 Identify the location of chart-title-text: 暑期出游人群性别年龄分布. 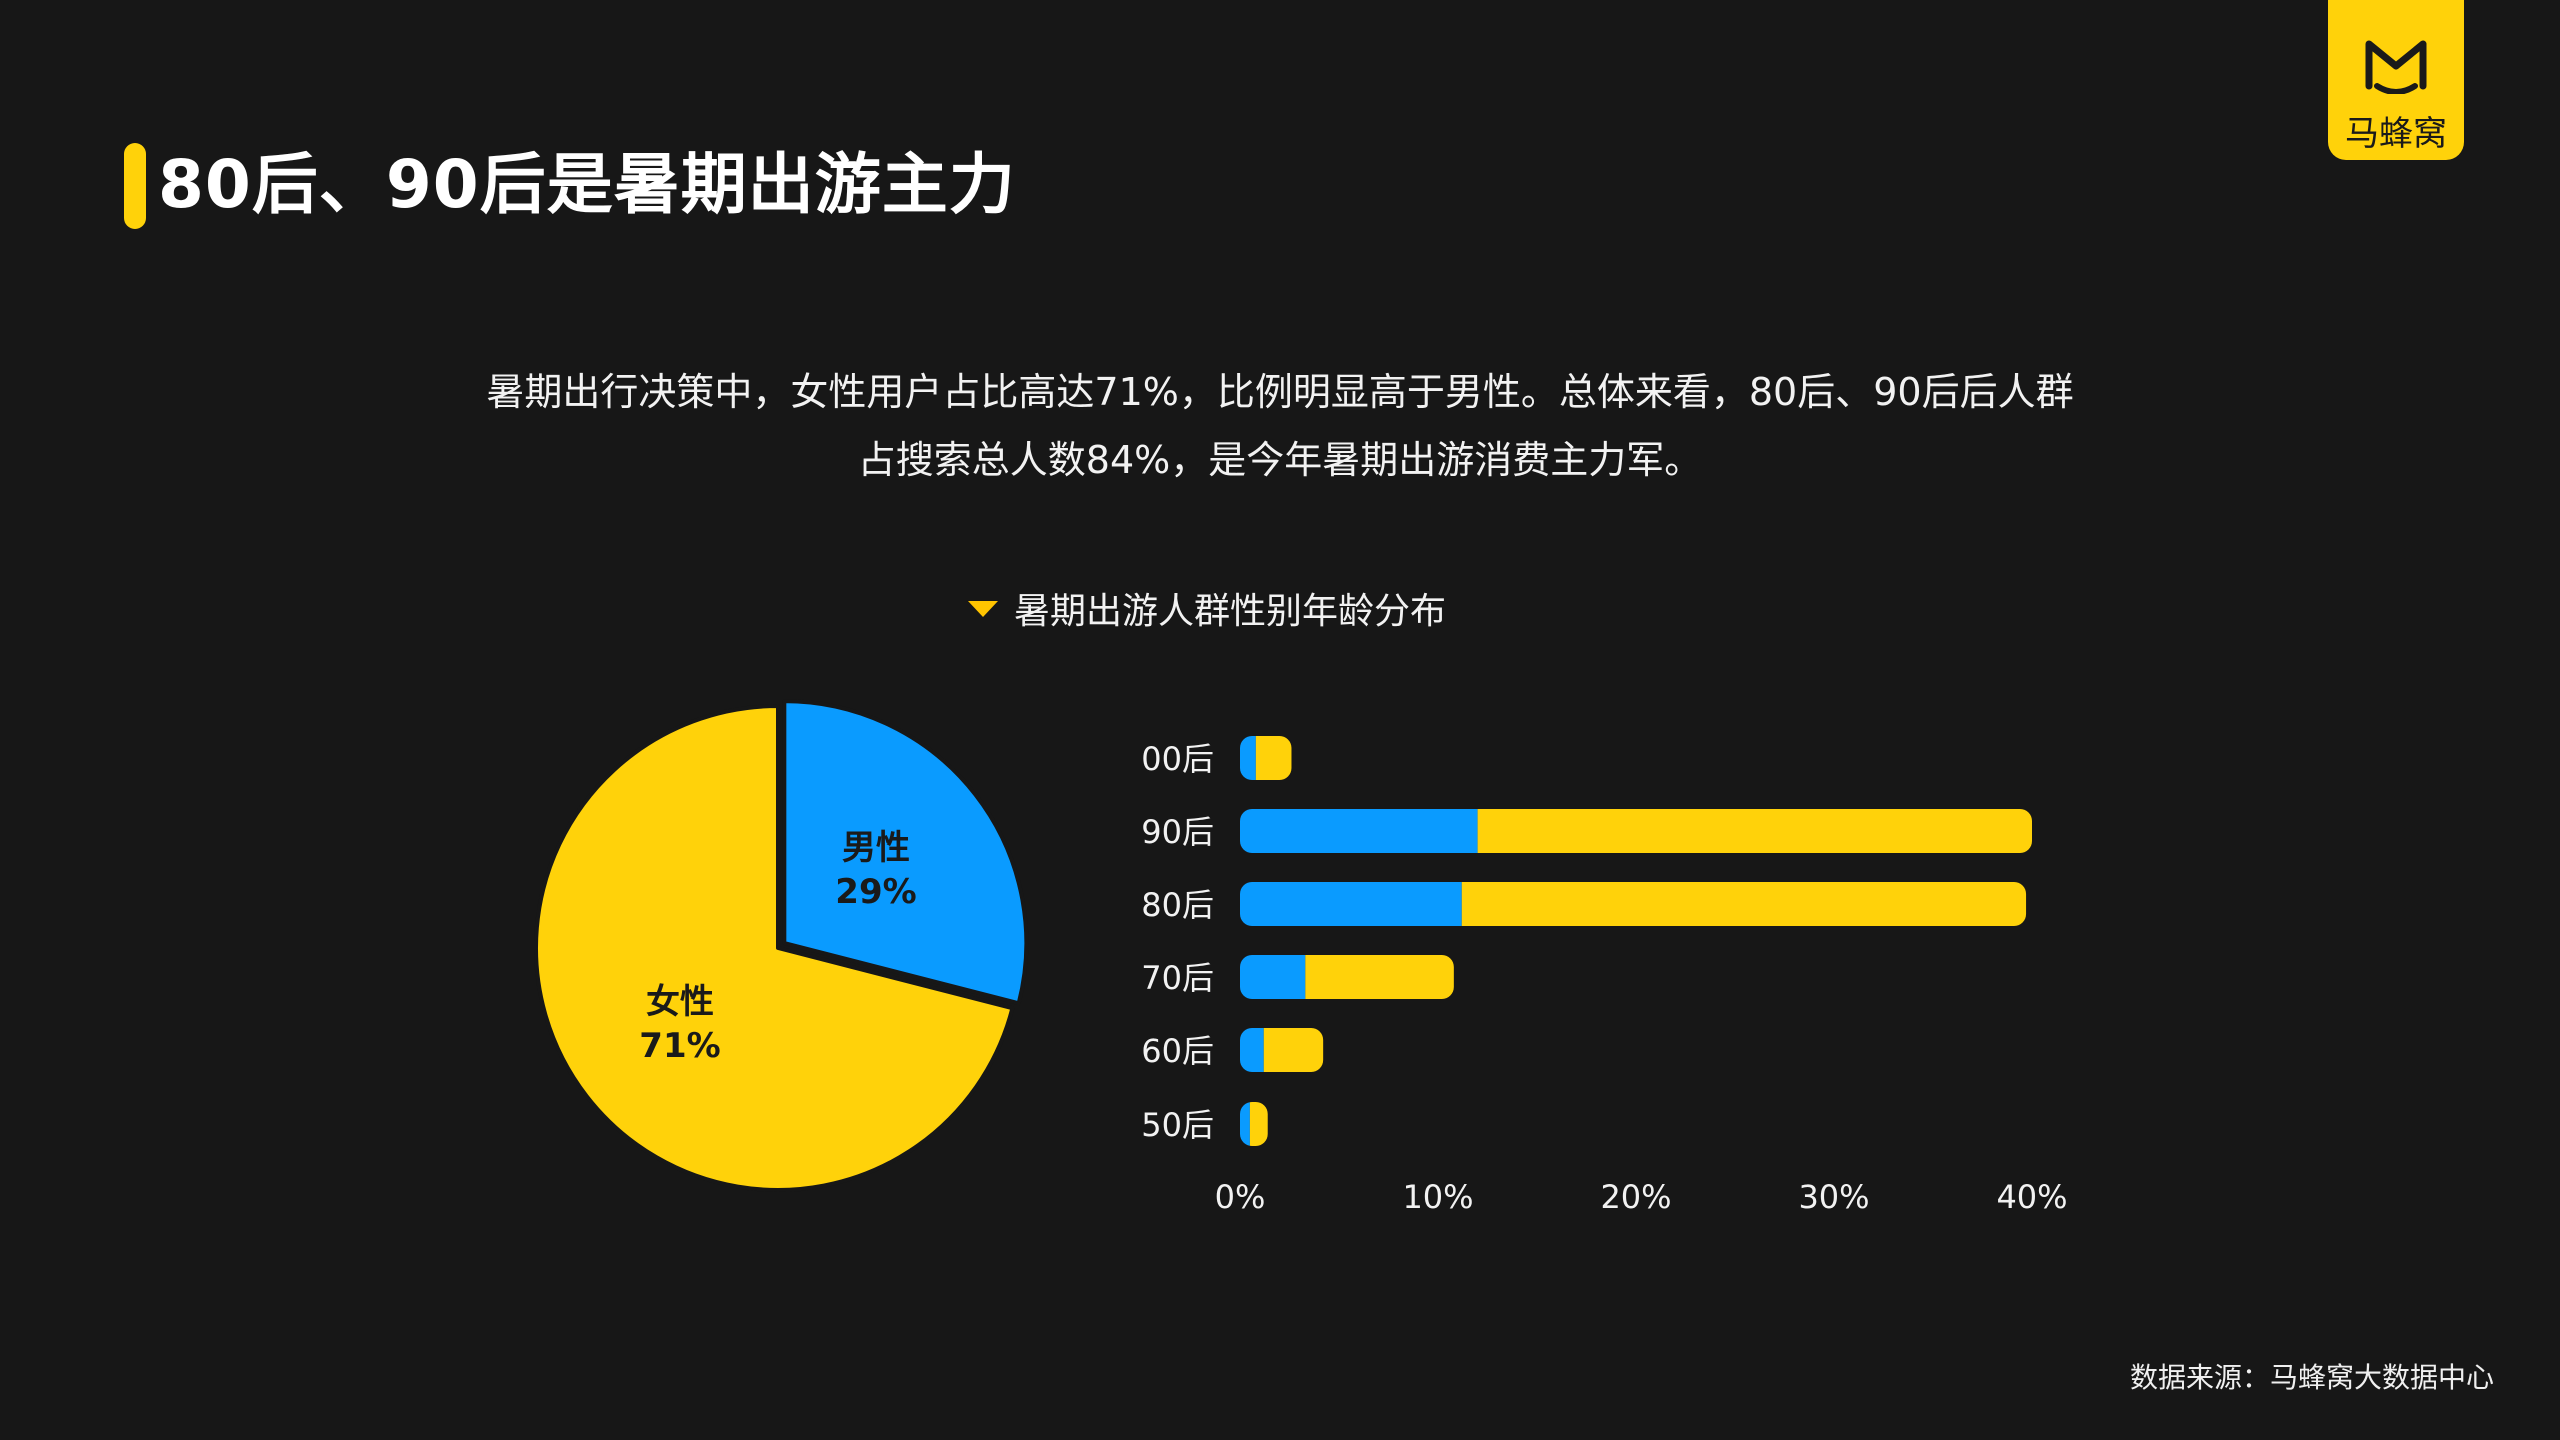
(1230, 611).